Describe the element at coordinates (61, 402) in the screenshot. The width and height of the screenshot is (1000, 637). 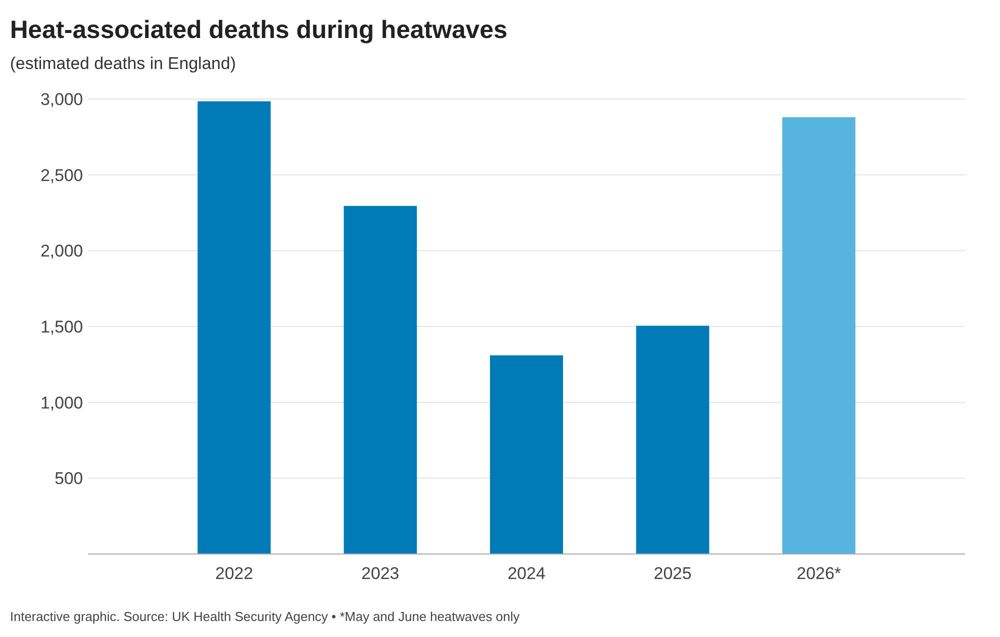
I see `y-tick-label: 1,000` at that location.